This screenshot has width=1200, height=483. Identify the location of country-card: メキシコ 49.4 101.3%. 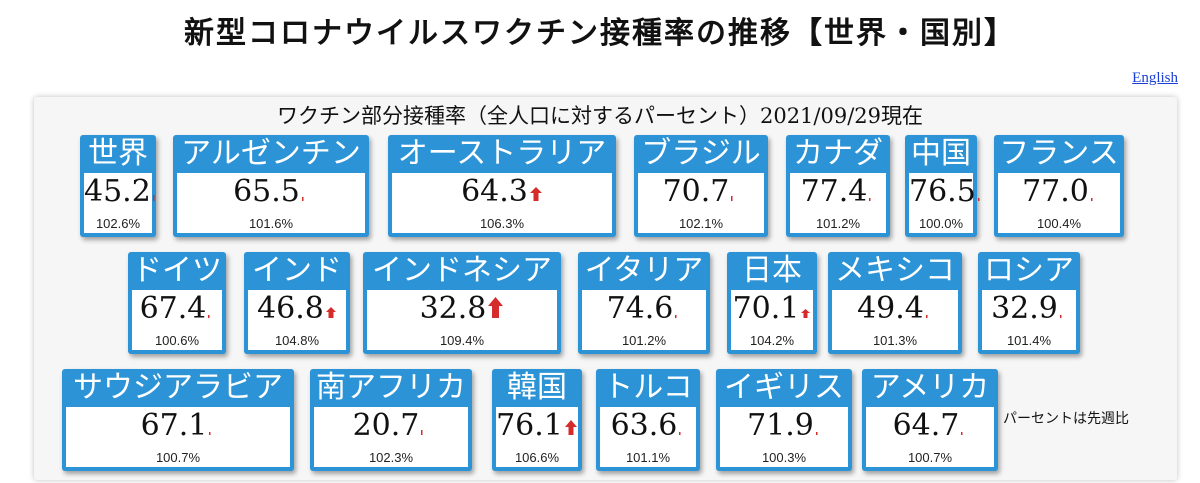
(895, 303).